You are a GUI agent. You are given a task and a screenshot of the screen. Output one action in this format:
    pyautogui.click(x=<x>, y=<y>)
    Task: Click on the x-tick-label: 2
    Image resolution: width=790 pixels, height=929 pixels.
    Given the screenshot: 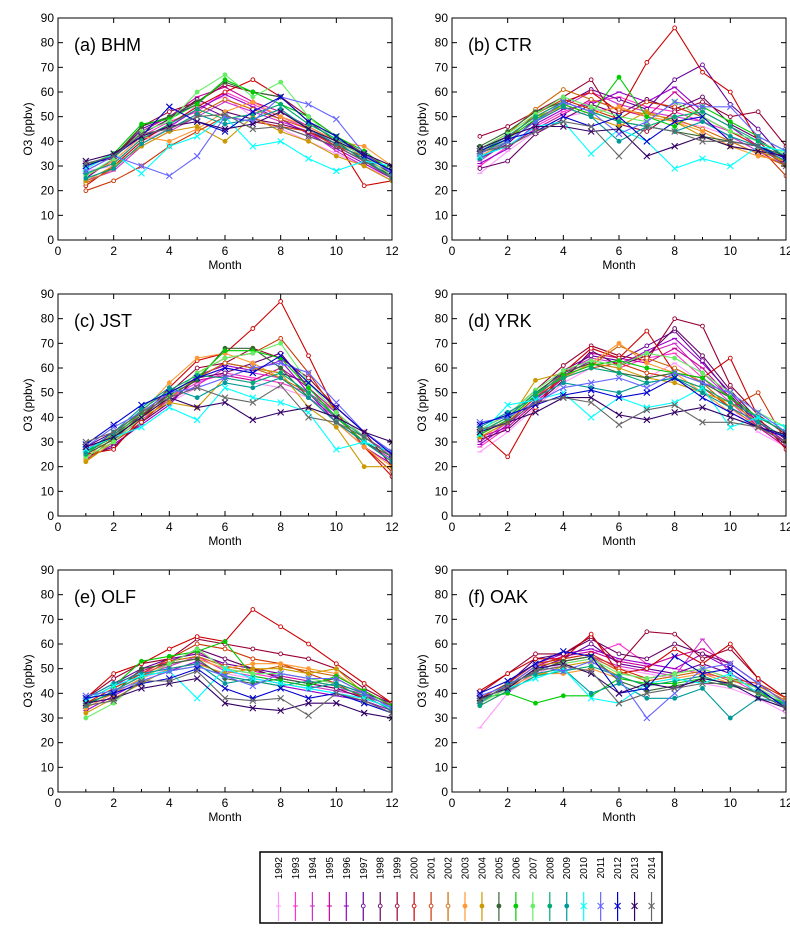 What is the action you would take?
    pyautogui.click(x=113, y=527)
    